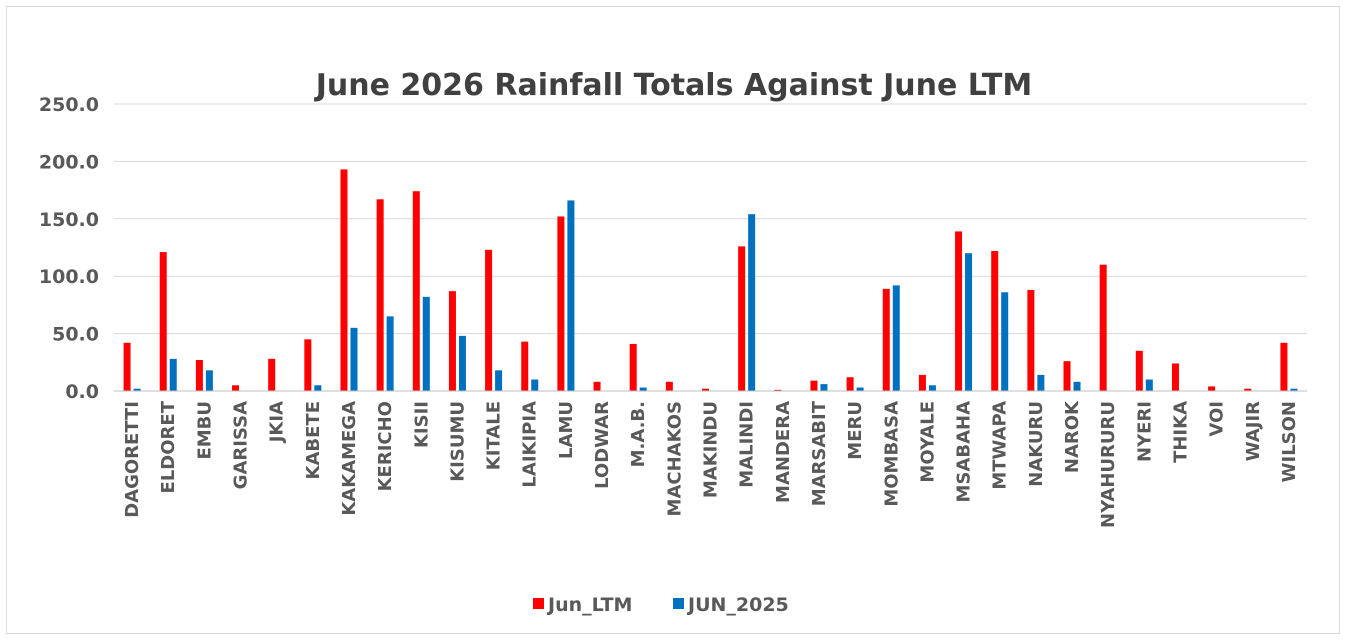 The height and width of the screenshot is (641, 1348). Describe the element at coordinates (489, 320) in the screenshot. I see `bar-jun-ltm-kitale` at that location.